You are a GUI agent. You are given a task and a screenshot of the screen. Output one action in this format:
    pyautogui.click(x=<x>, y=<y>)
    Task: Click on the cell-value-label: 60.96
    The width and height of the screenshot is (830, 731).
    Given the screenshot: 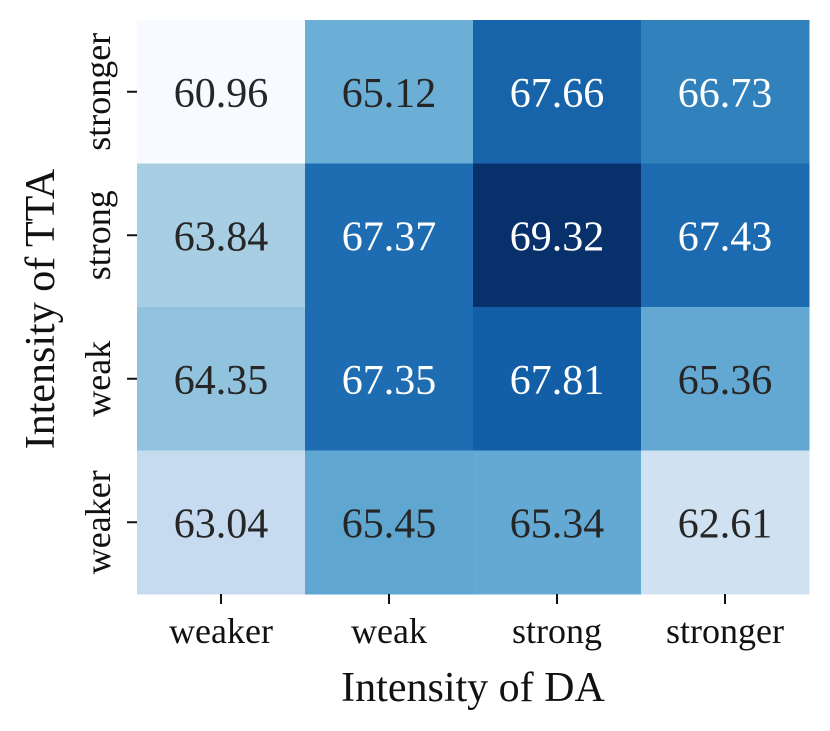 What is the action you would take?
    pyautogui.click(x=221, y=94)
    